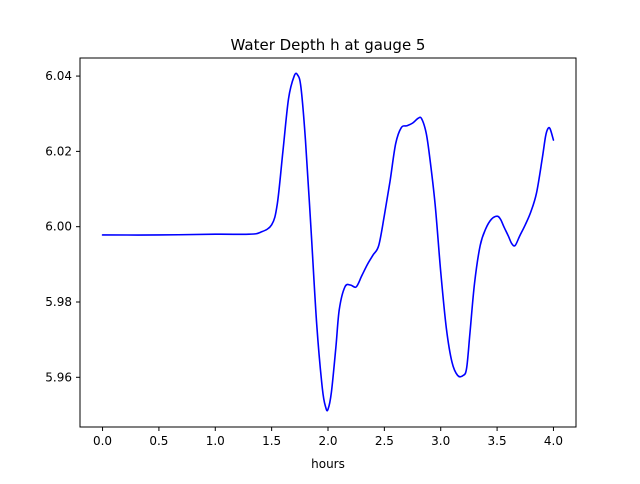 The image size is (640, 484). I want to click on x-tick-label: 1.5, so click(271, 441).